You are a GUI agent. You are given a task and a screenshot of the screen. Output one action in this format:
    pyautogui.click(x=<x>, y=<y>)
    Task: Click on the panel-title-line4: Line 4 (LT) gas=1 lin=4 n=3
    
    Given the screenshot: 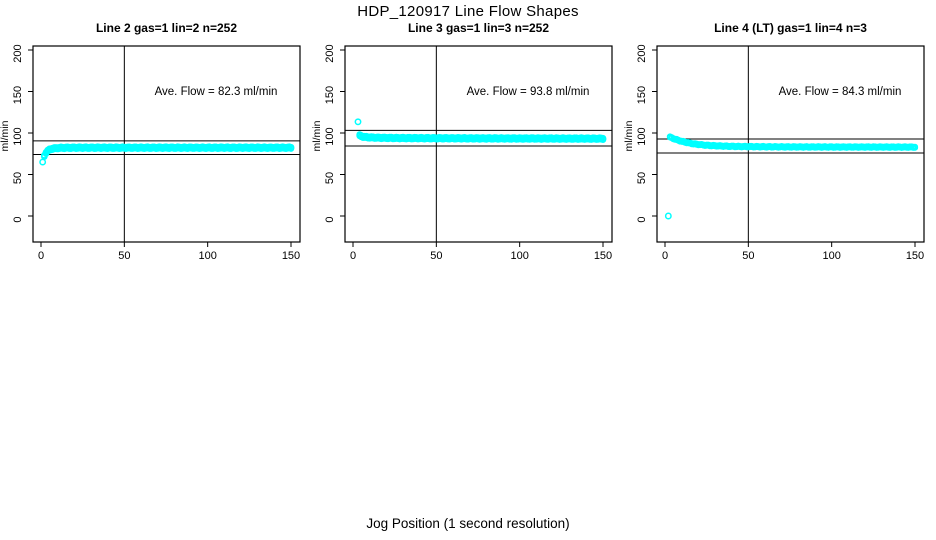 What is the action you would take?
    pyautogui.click(x=790, y=28)
    